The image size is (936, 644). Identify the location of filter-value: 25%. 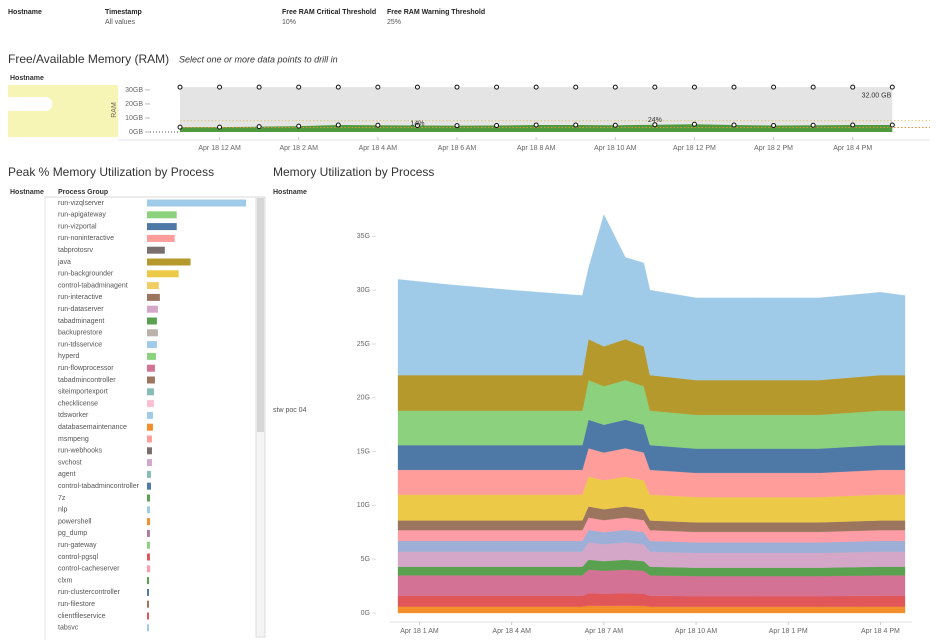
(394, 22).